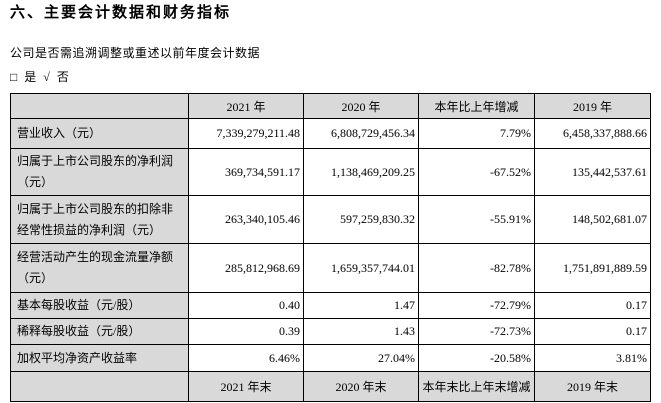 This screenshot has height=403, width=661. I want to click on table-header-row: 2021 年 2020 年 本年比上年增减 2019 年, so click(330, 106).